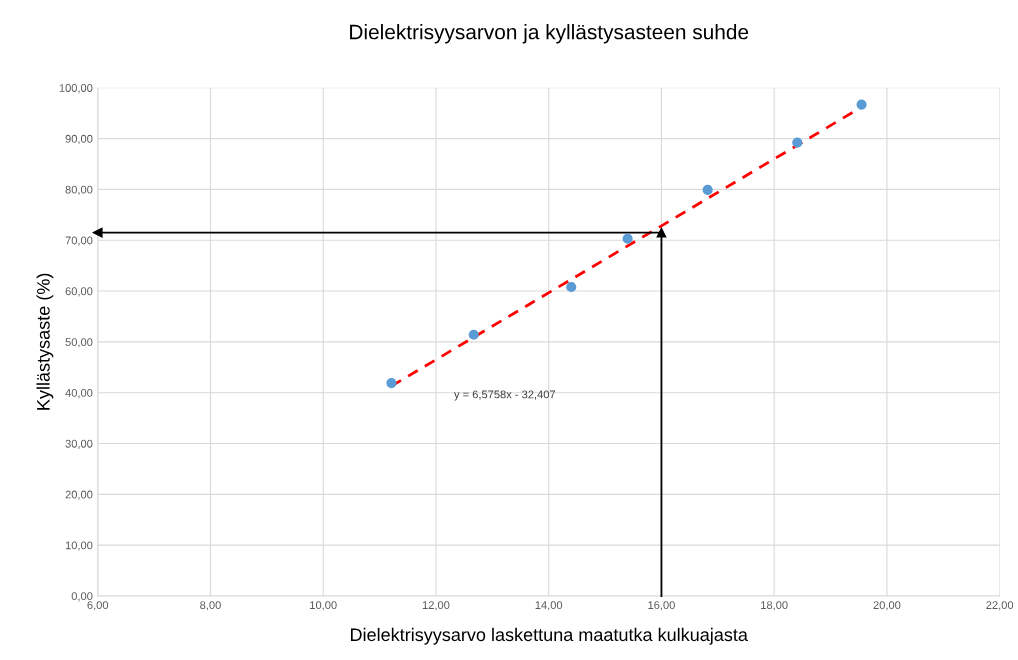  I want to click on x-tick-label: 6,00, so click(98, 606).